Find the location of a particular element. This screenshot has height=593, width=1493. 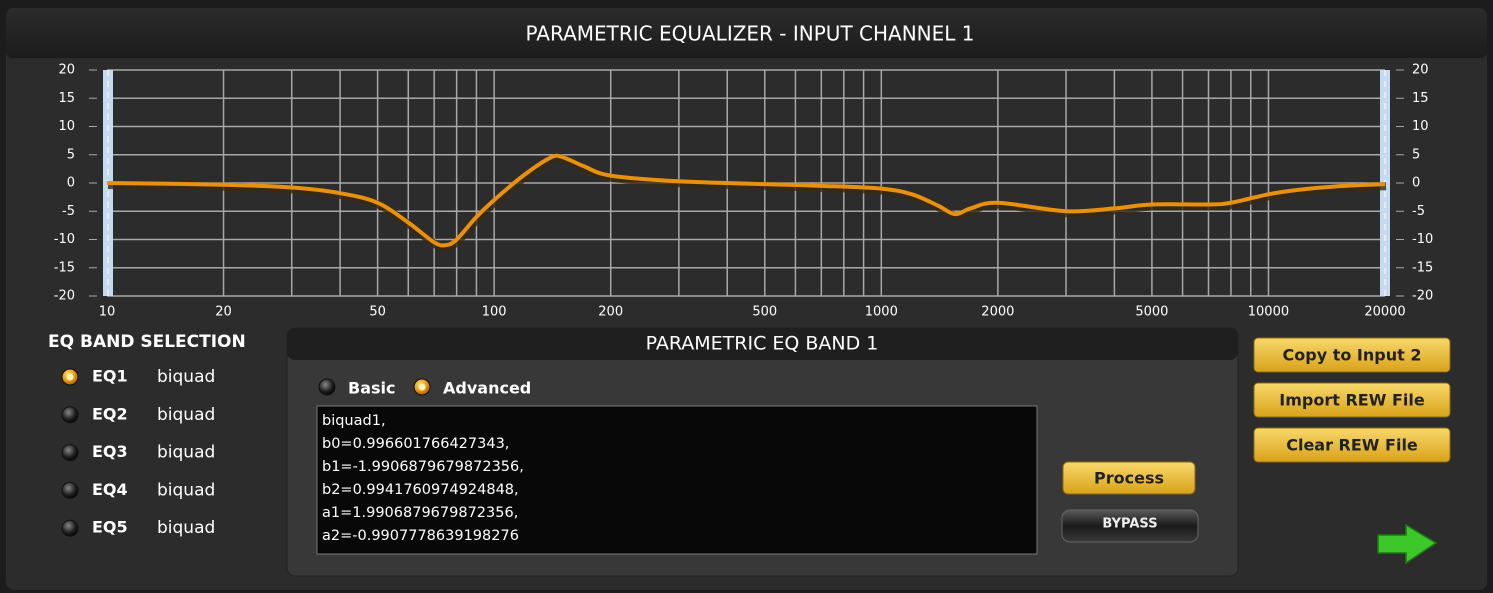

action-button-label: Clear REW File is located at coordinates (1352, 445).